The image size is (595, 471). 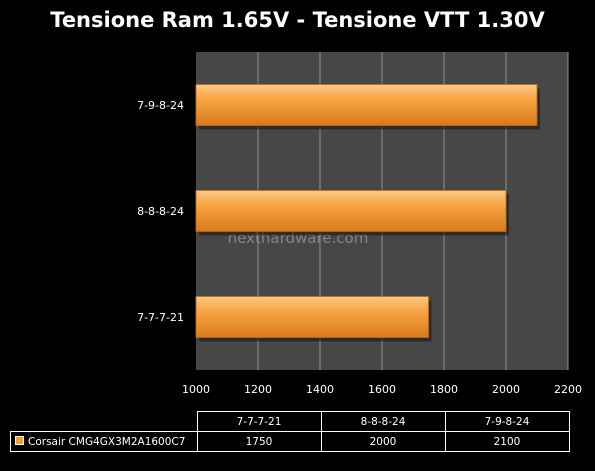 I want to click on x-axis-ticks: 1000 1200 1400 1600 1800 2000 2200, so click(x=382, y=389).